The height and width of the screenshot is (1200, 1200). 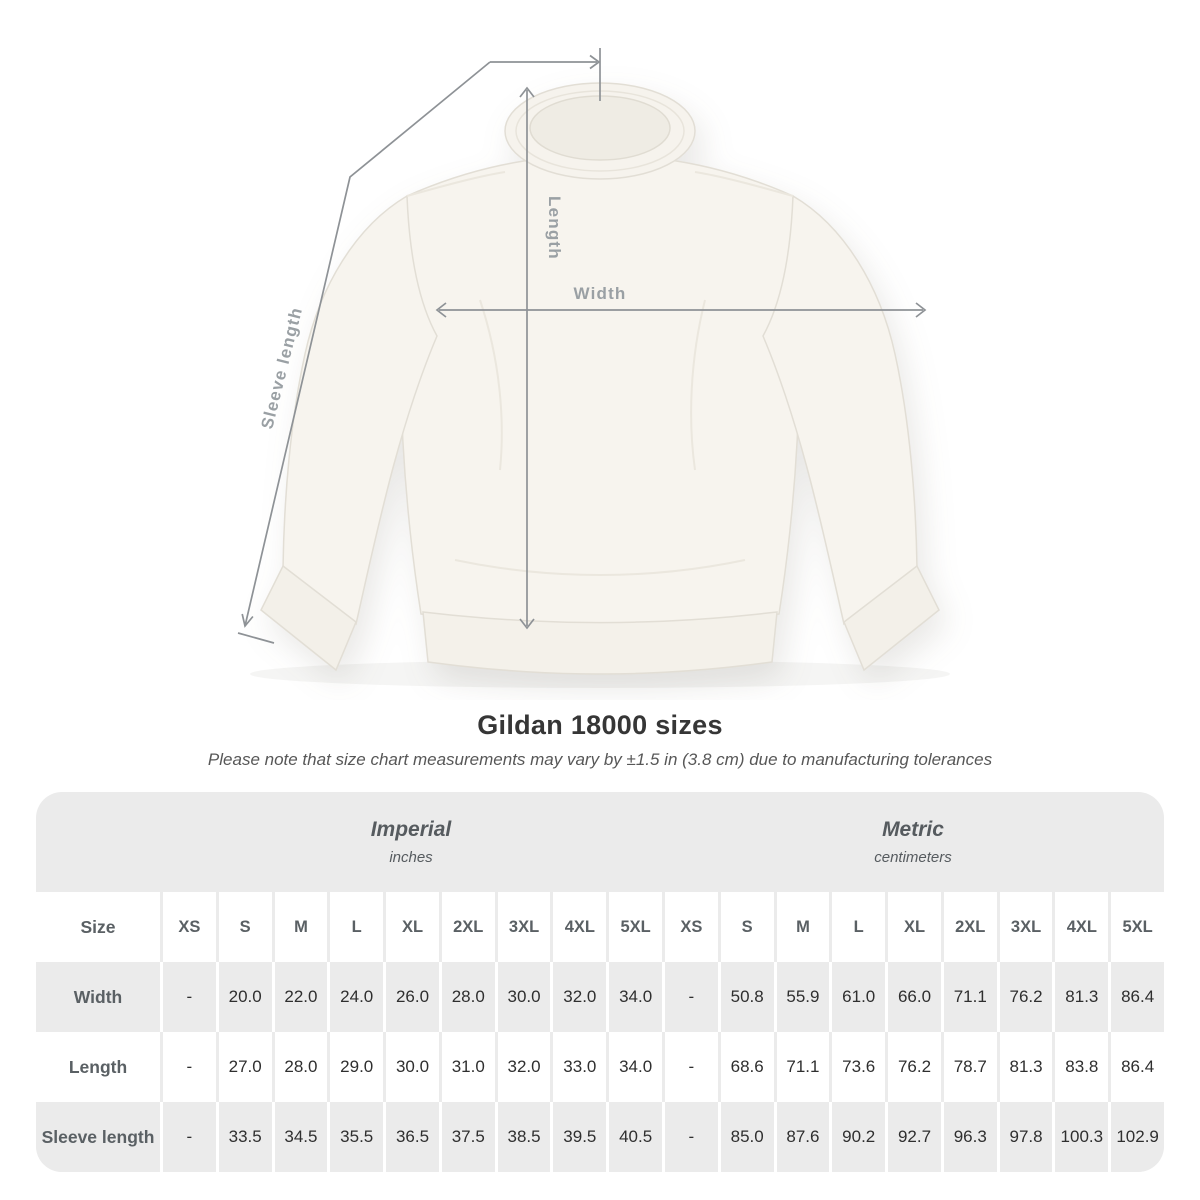 I want to click on cell-value: 29.0, so click(x=355, y=1067).